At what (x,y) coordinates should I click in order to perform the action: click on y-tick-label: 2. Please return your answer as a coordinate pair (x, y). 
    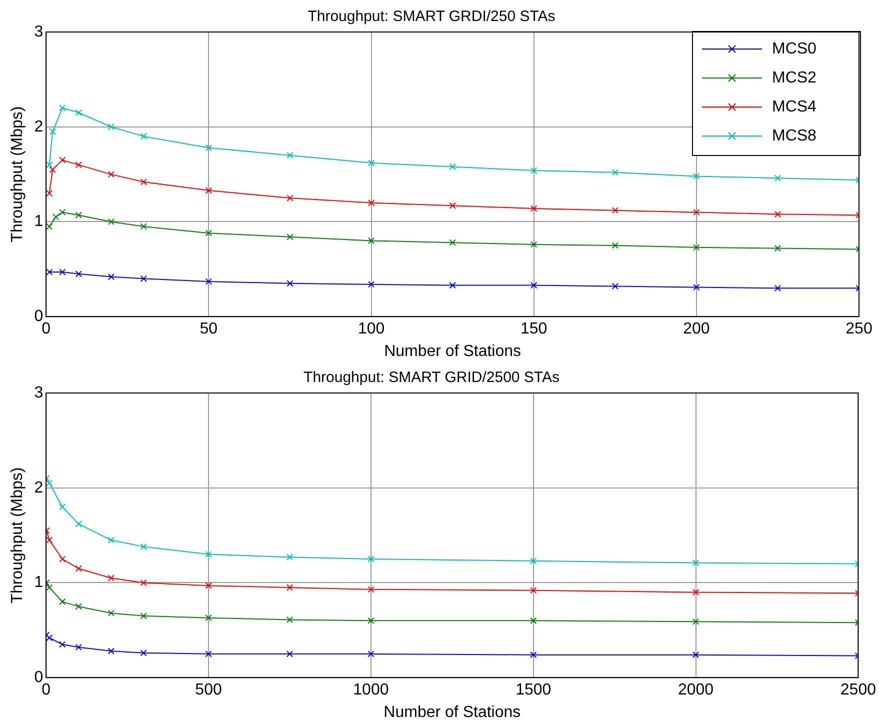
    Looking at the image, I should click on (39, 487).